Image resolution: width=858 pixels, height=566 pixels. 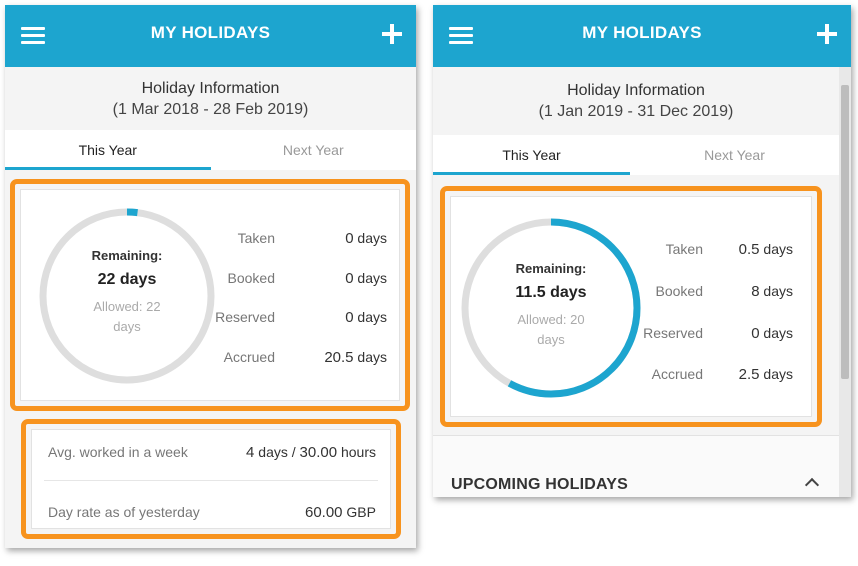 What do you see at coordinates (636, 111) in the screenshot?
I see `holiday-period-dates: (1 Jan 2019 - 31 Dec 2019)` at bounding box center [636, 111].